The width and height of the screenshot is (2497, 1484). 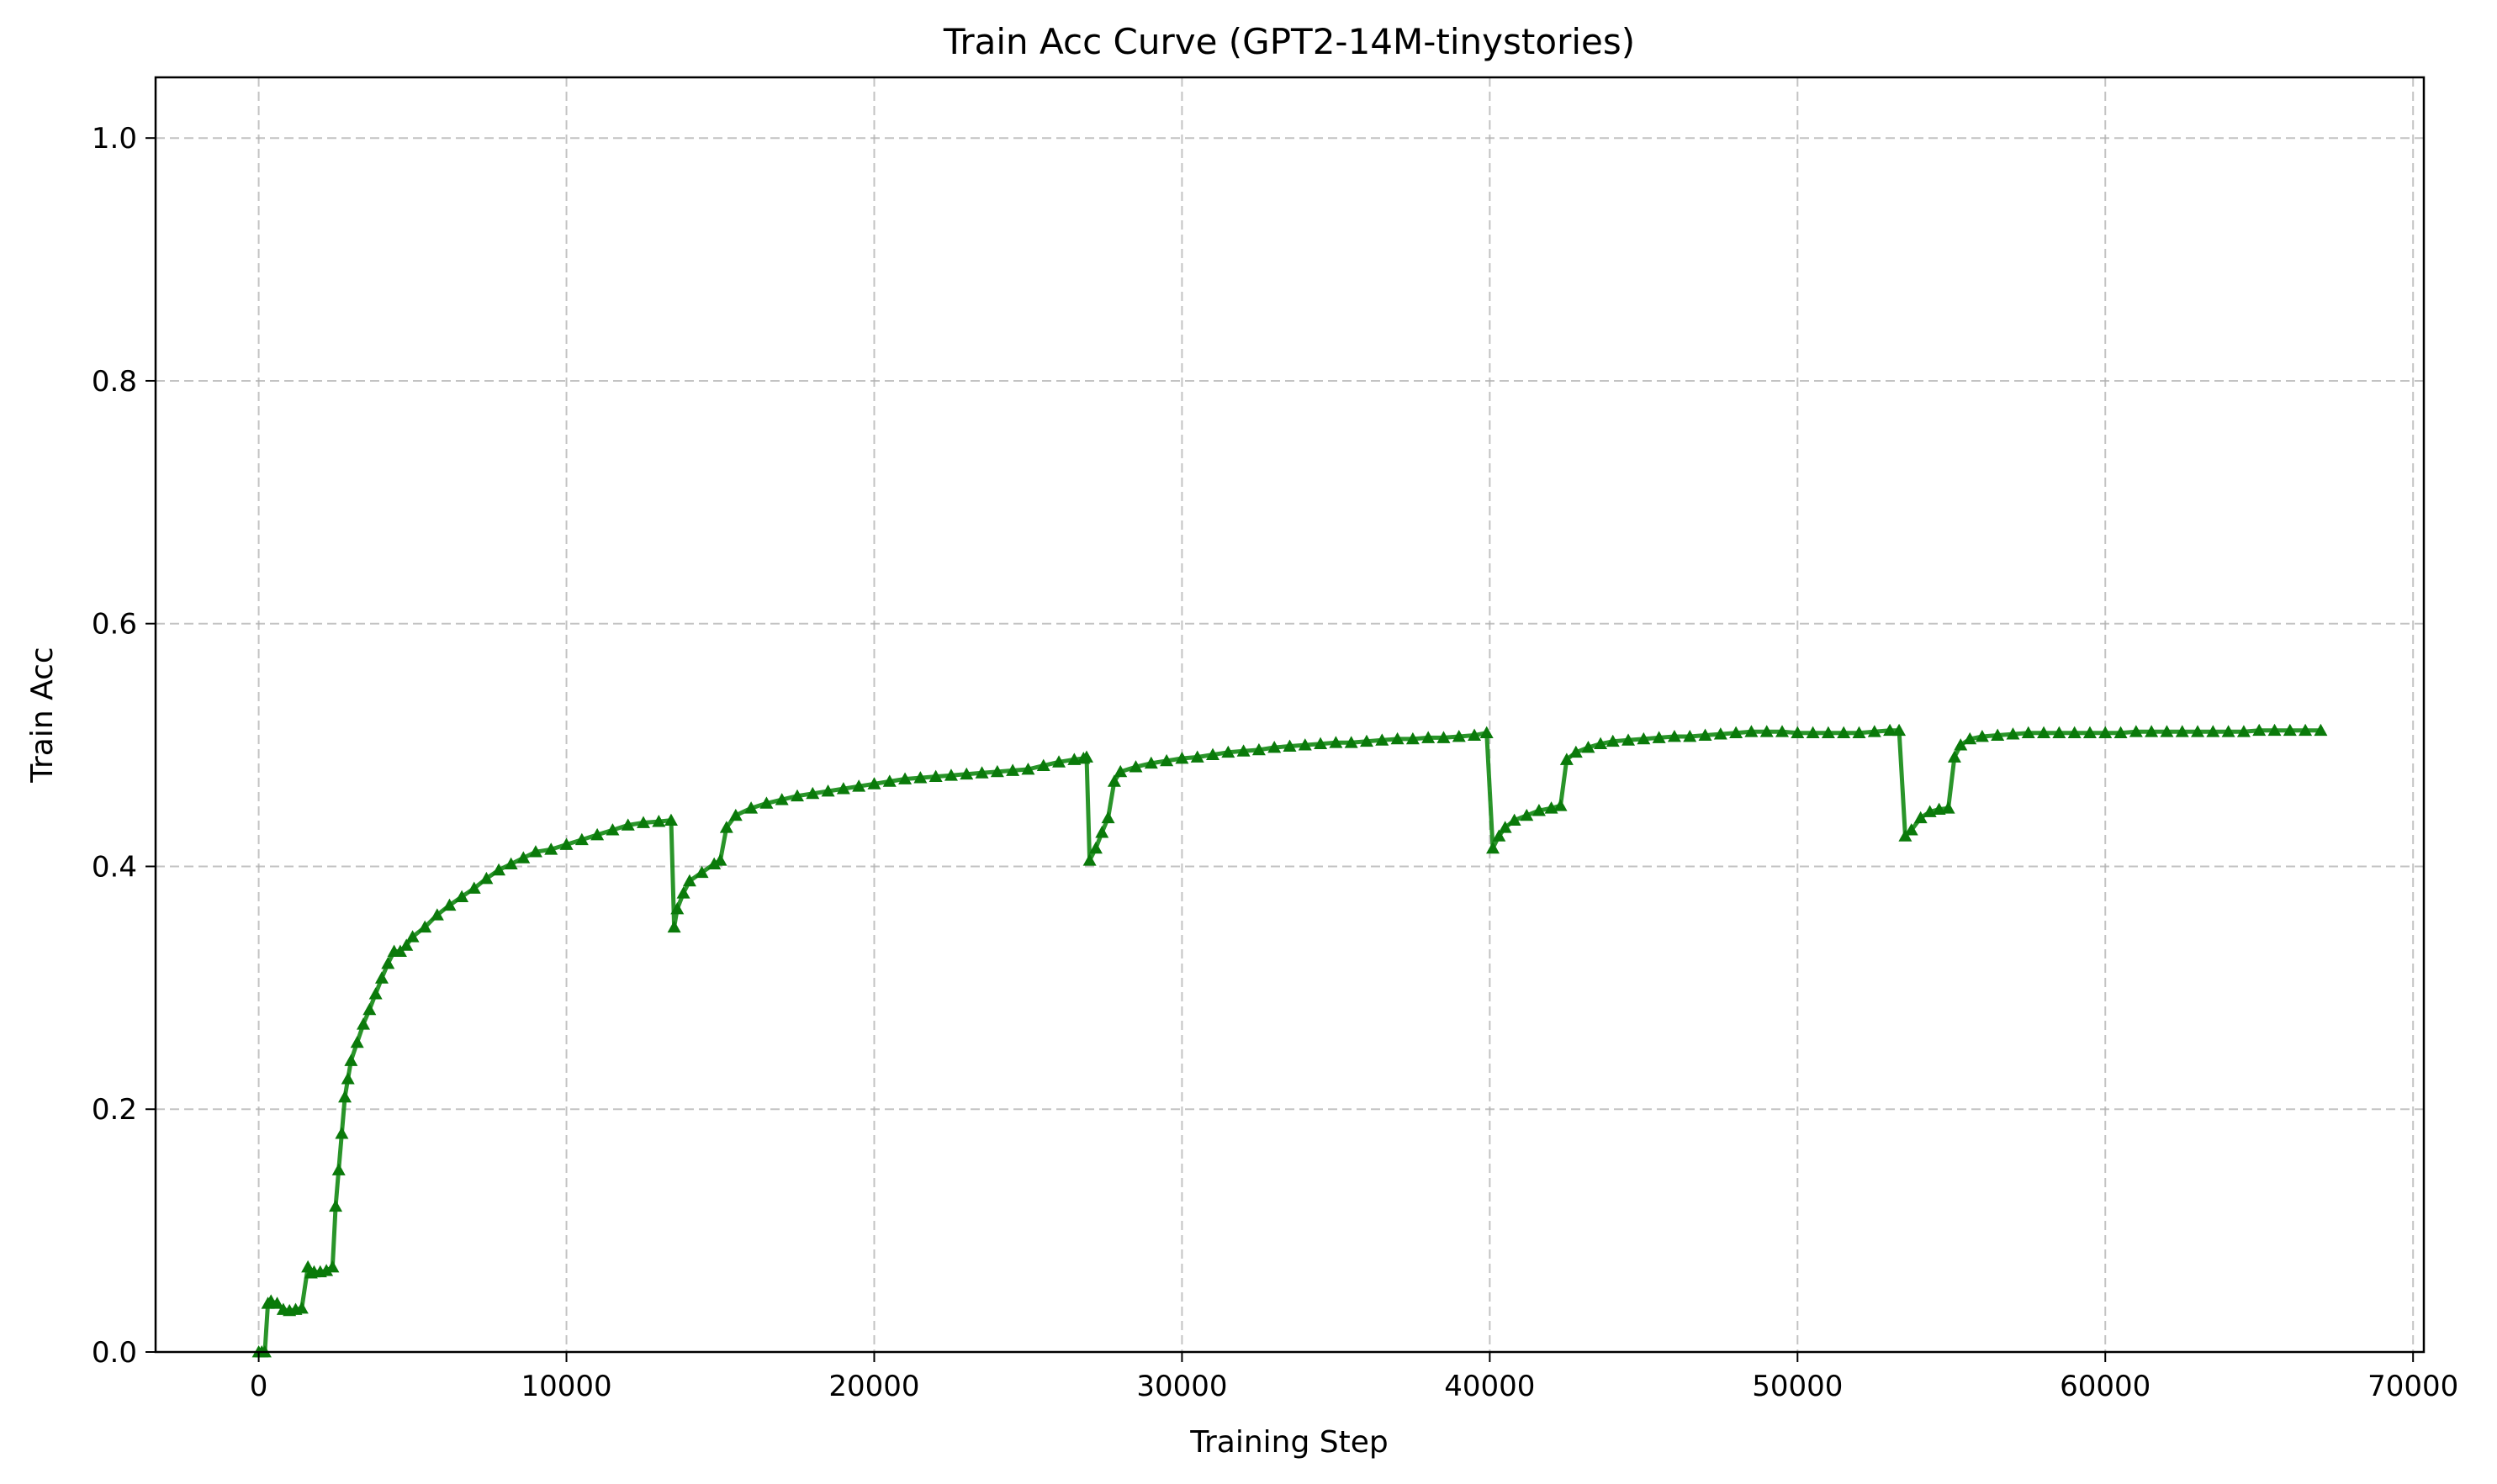 What do you see at coordinates (115, 1110) in the screenshot?
I see `y-tick-label: 0.2` at bounding box center [115, 1110].